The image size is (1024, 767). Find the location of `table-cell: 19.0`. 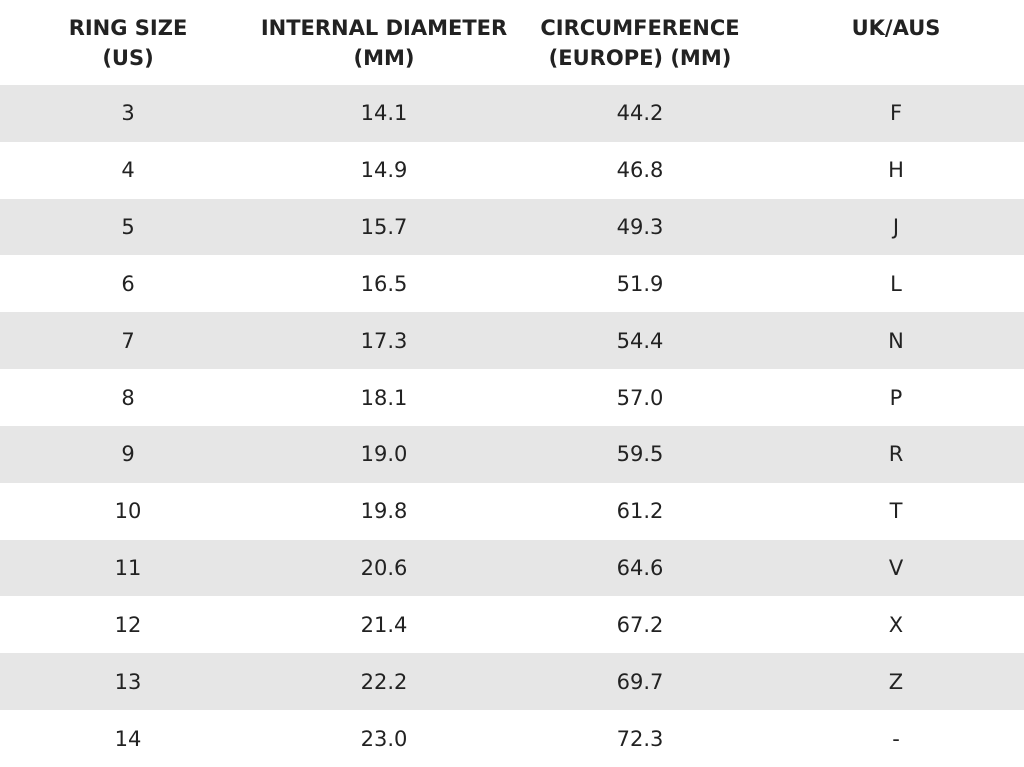

table-cell: 19.0 is located at coordinates (384, 454).